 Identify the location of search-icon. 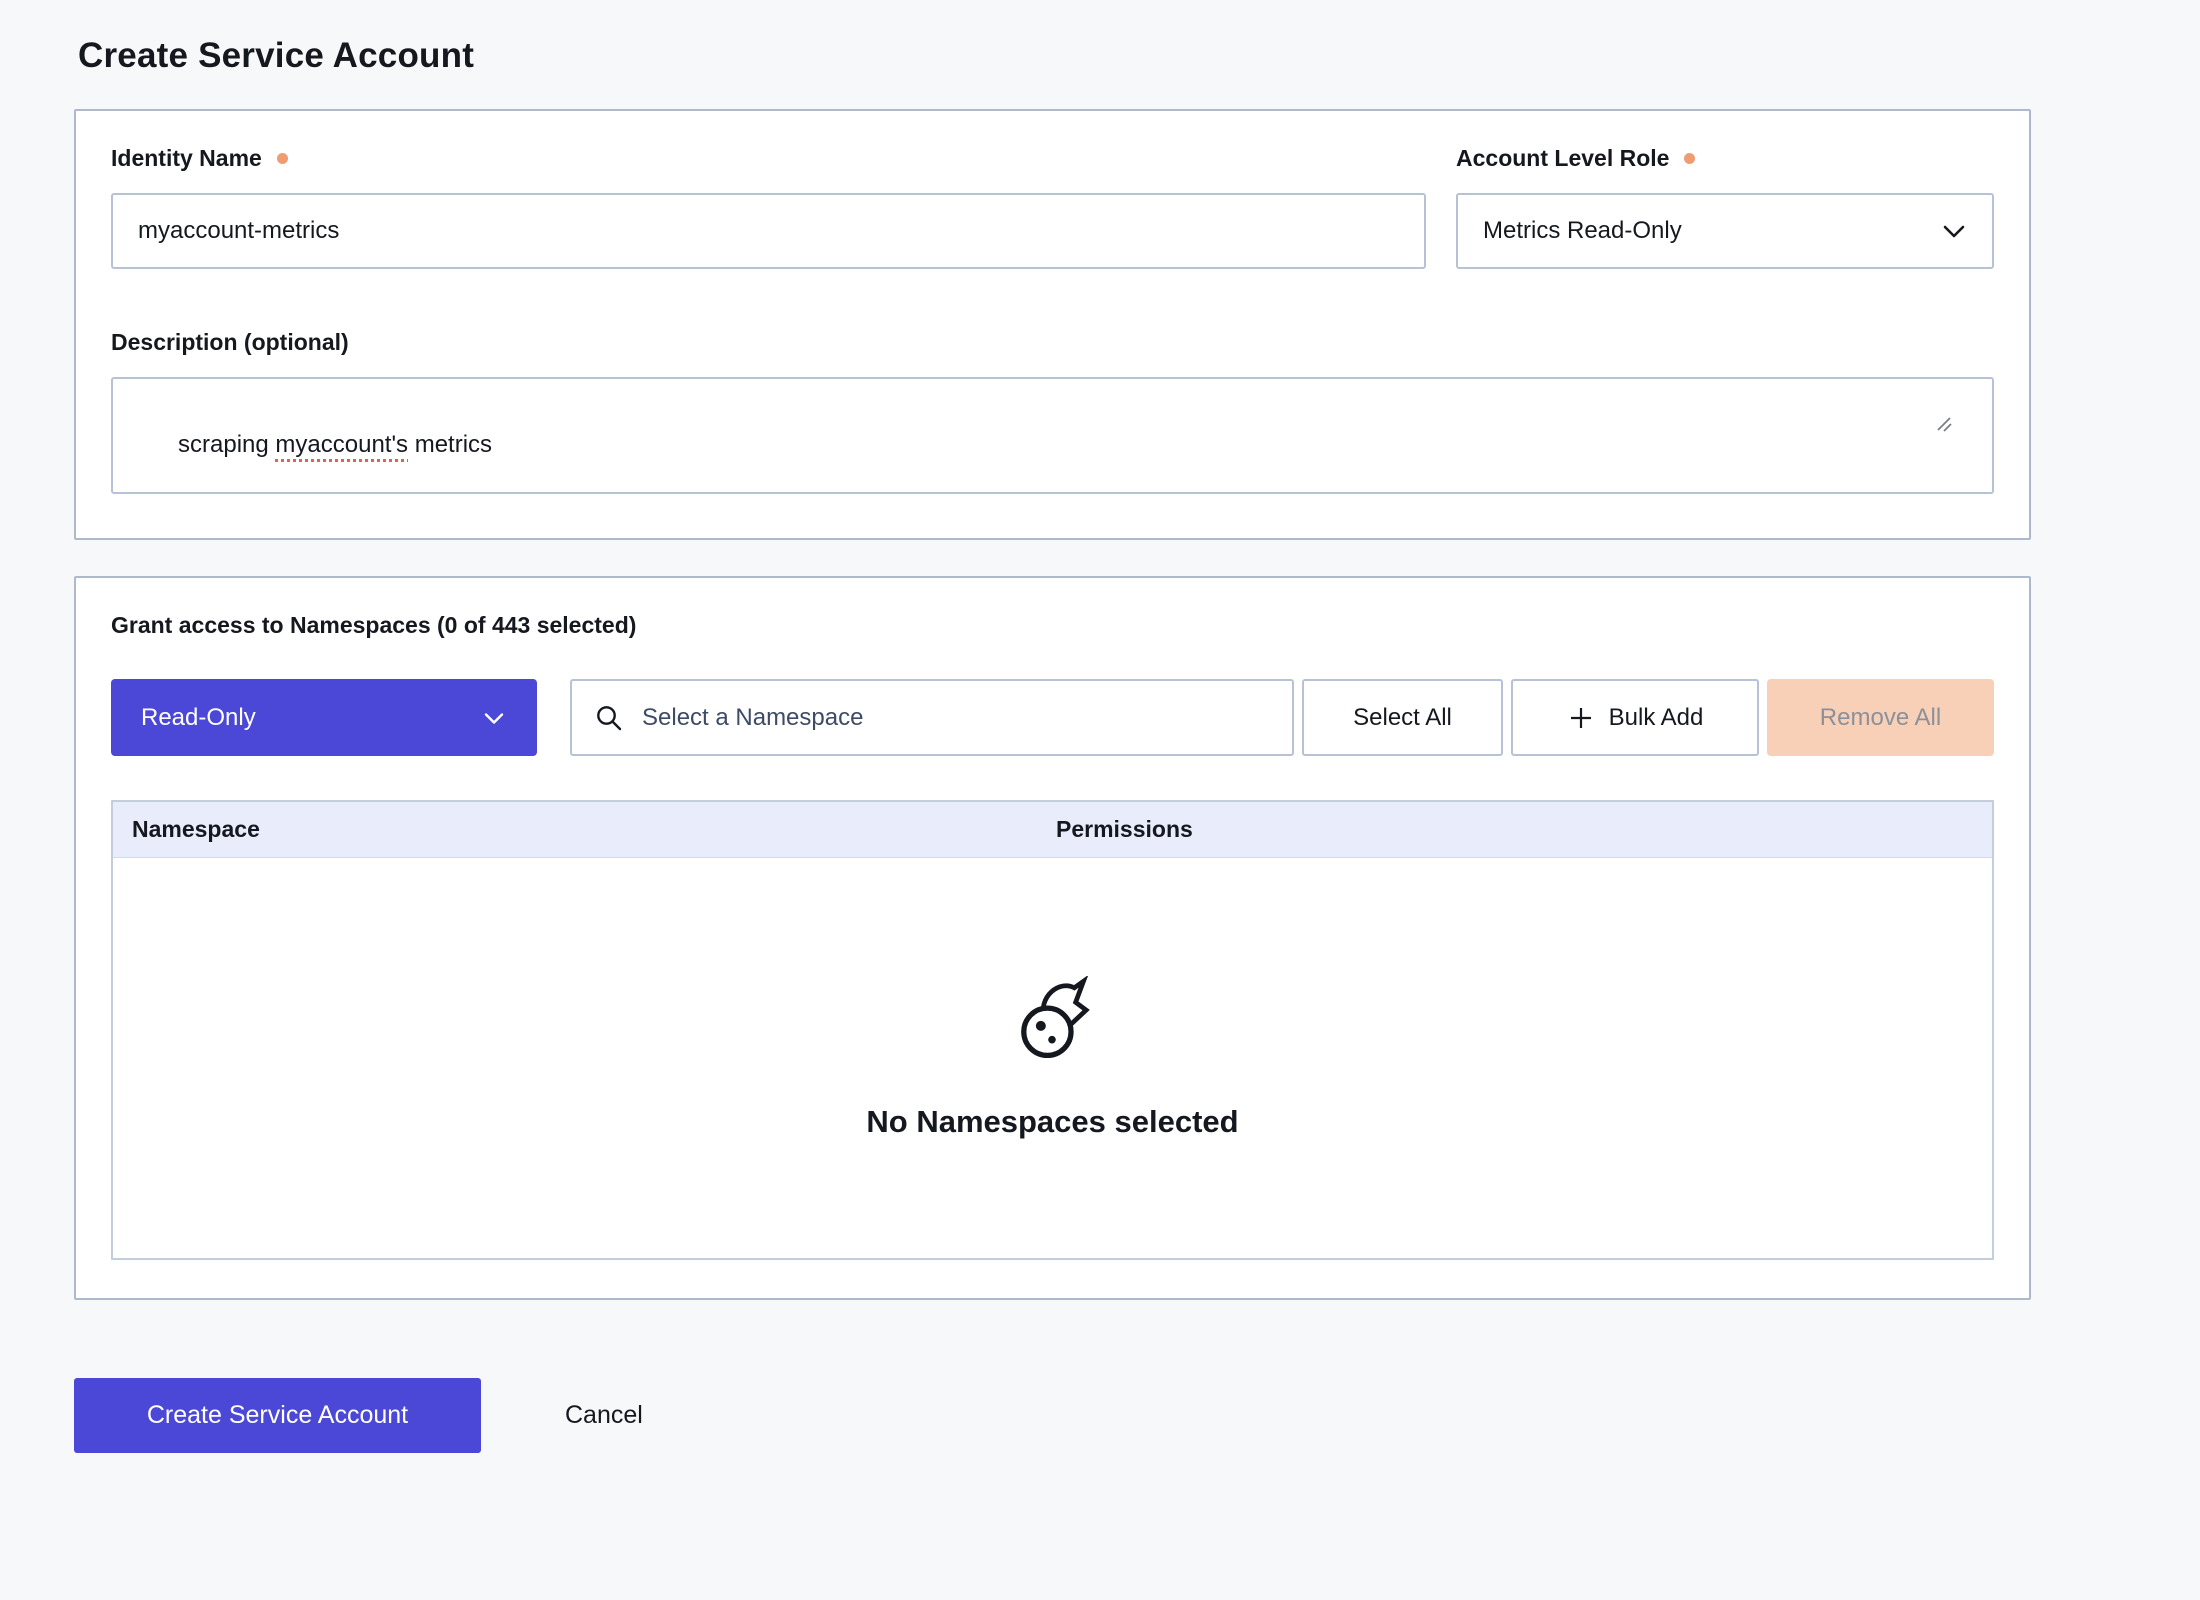
(609, 718).